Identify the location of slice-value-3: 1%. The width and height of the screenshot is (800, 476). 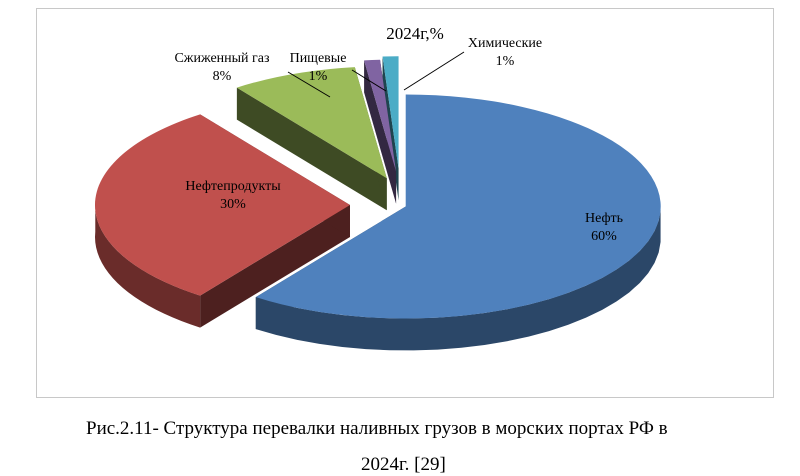
(318, 76).